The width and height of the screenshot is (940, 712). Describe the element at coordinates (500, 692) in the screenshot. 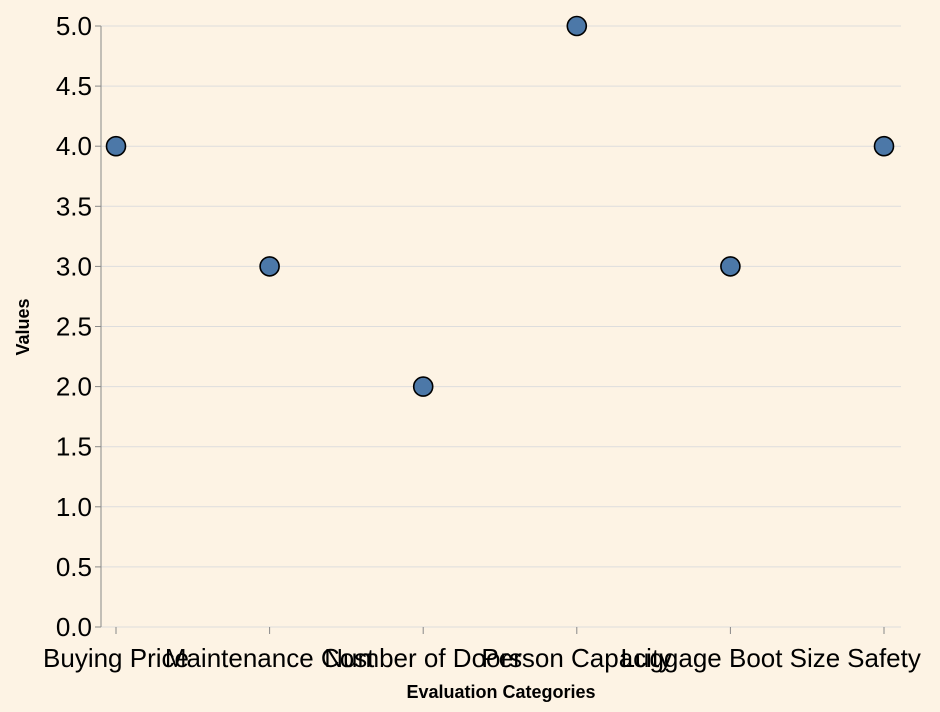

I see `x-axis-title: Evaluation Categories` at that location.